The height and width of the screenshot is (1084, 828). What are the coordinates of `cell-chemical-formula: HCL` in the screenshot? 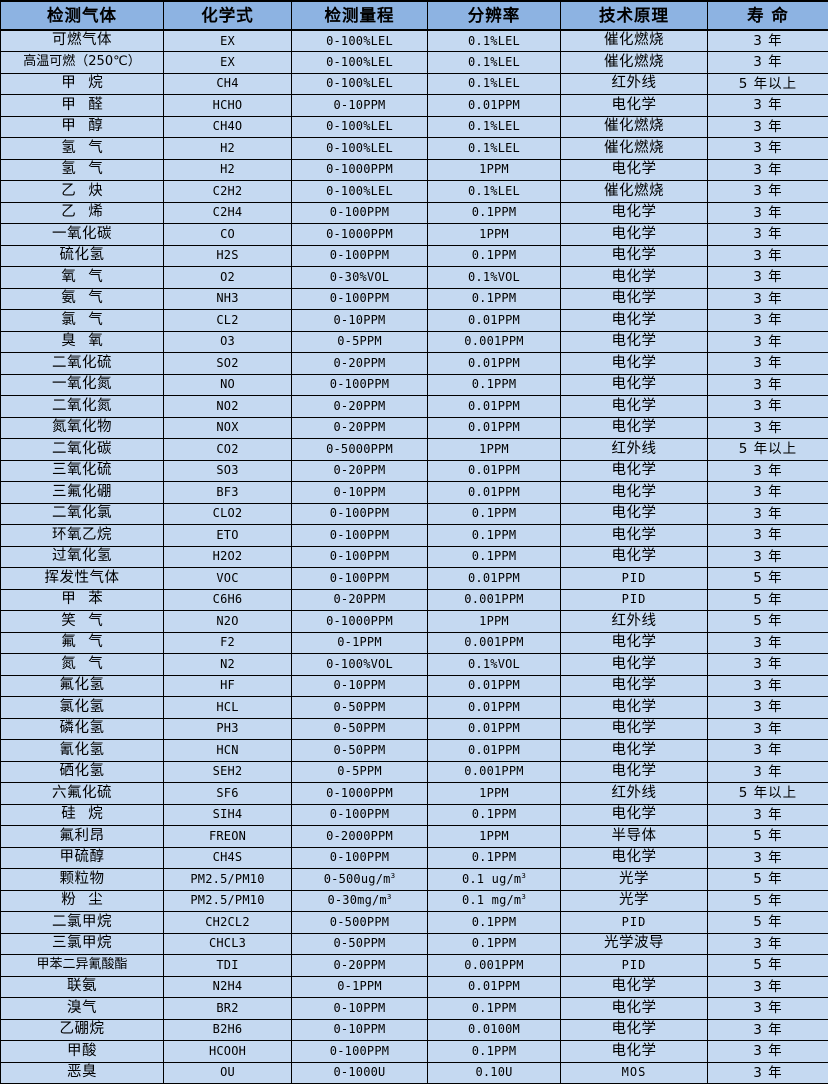 It's located at (228, 708).